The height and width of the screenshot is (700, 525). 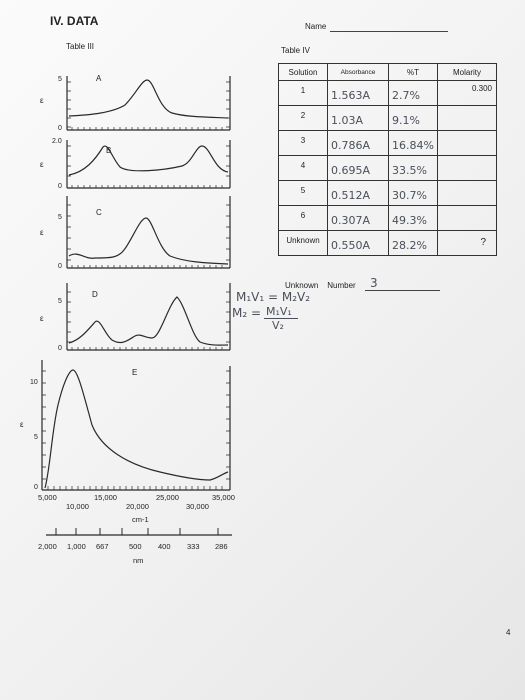 I want to click on solution-cell: 1, so click(x=303, y=90).